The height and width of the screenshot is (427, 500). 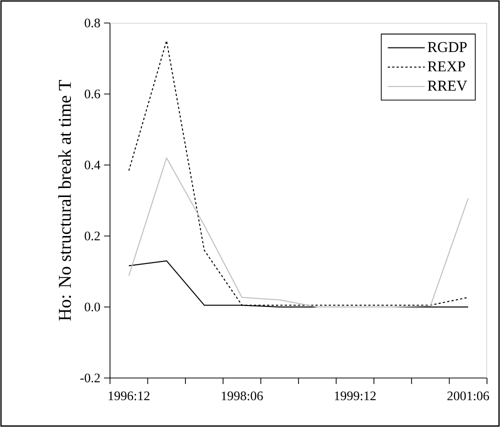 I want to click on y-tick-label: 0.2, so click(x=92, y=236).